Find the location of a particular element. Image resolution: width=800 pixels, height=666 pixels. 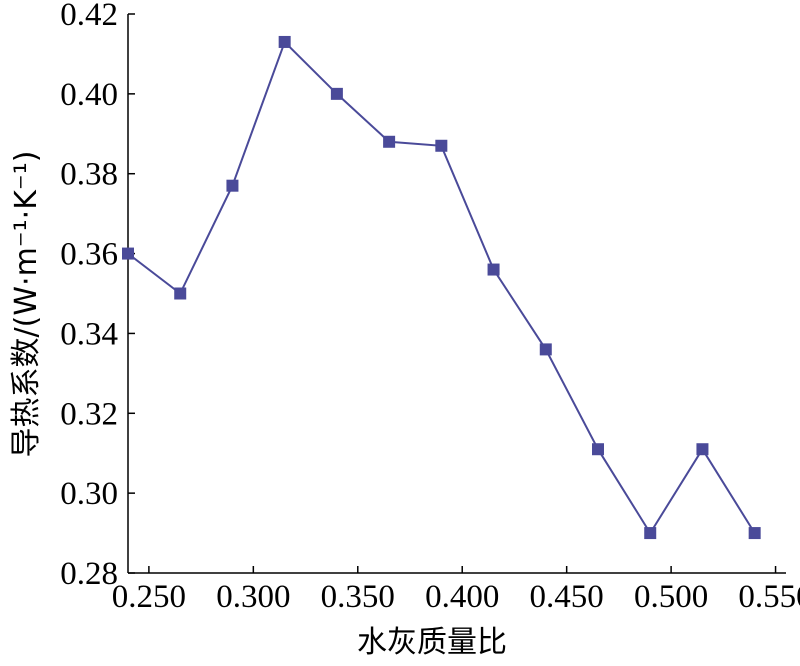

x-tick-label: 0.400 is located at coordinates (462, 597).